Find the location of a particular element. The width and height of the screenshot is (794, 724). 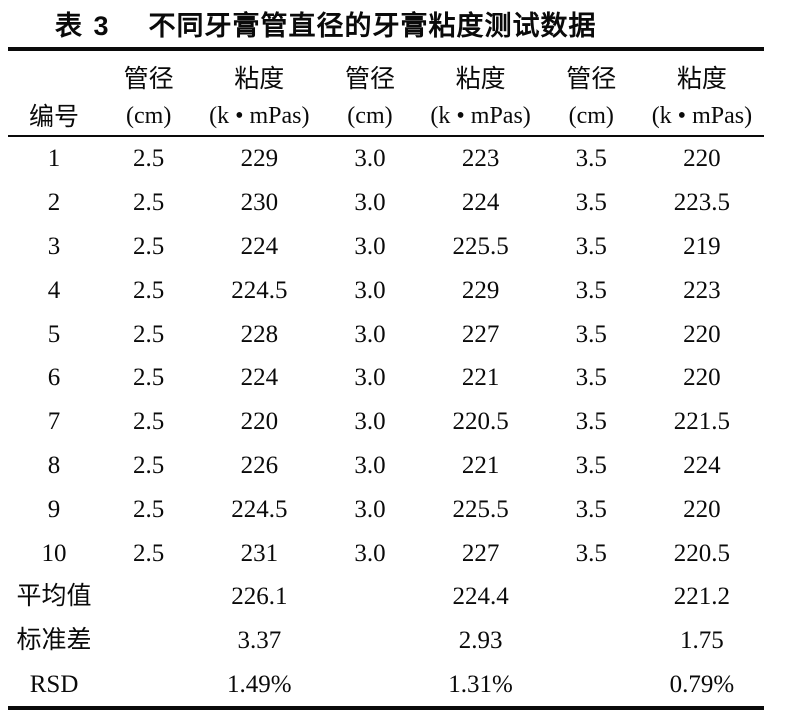

row-label: 标准差 is located at coordinates (54, 641).